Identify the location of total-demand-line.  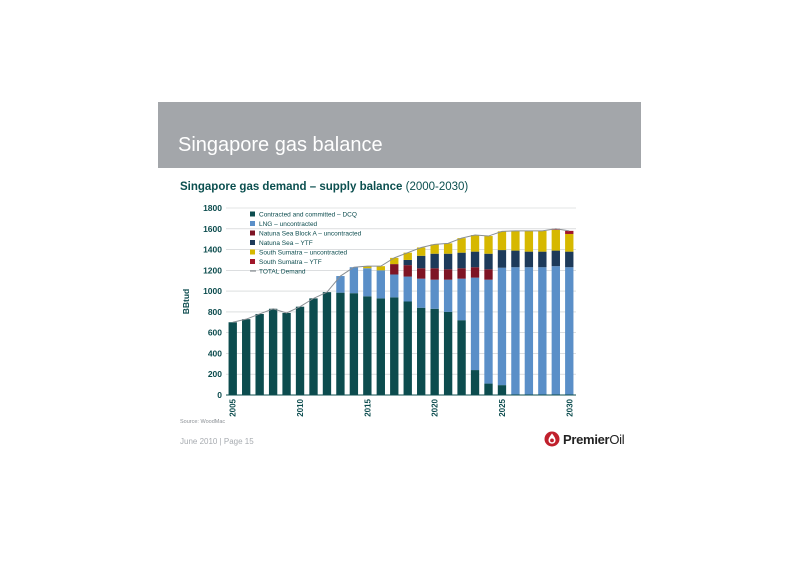
(401, 275).